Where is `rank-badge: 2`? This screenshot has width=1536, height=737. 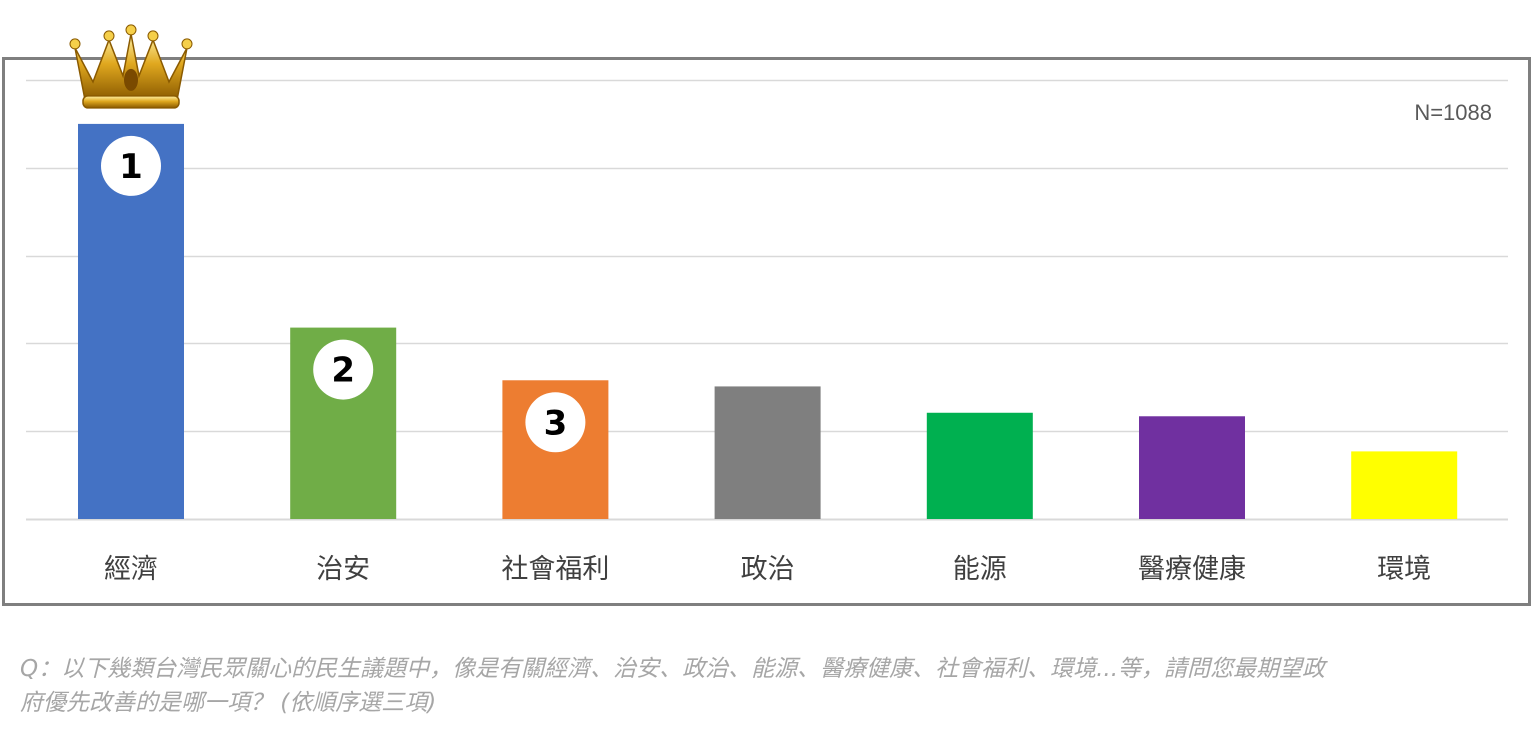
rank-badge: 2 is located at coordinates (343, 369).